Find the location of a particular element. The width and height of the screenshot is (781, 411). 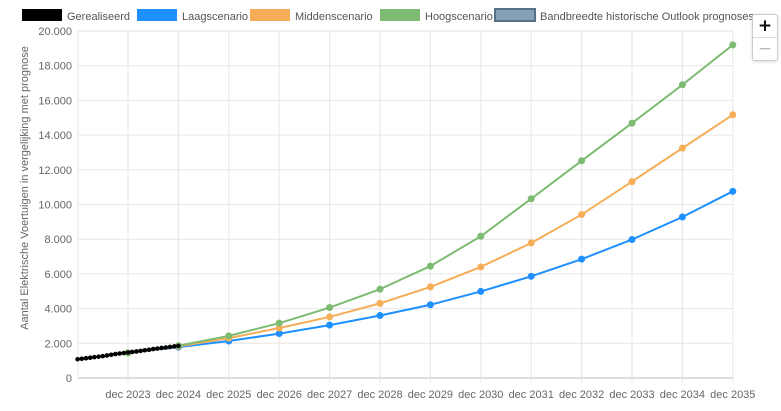

zoom-out-button: − is located at coordinates (765, 49).